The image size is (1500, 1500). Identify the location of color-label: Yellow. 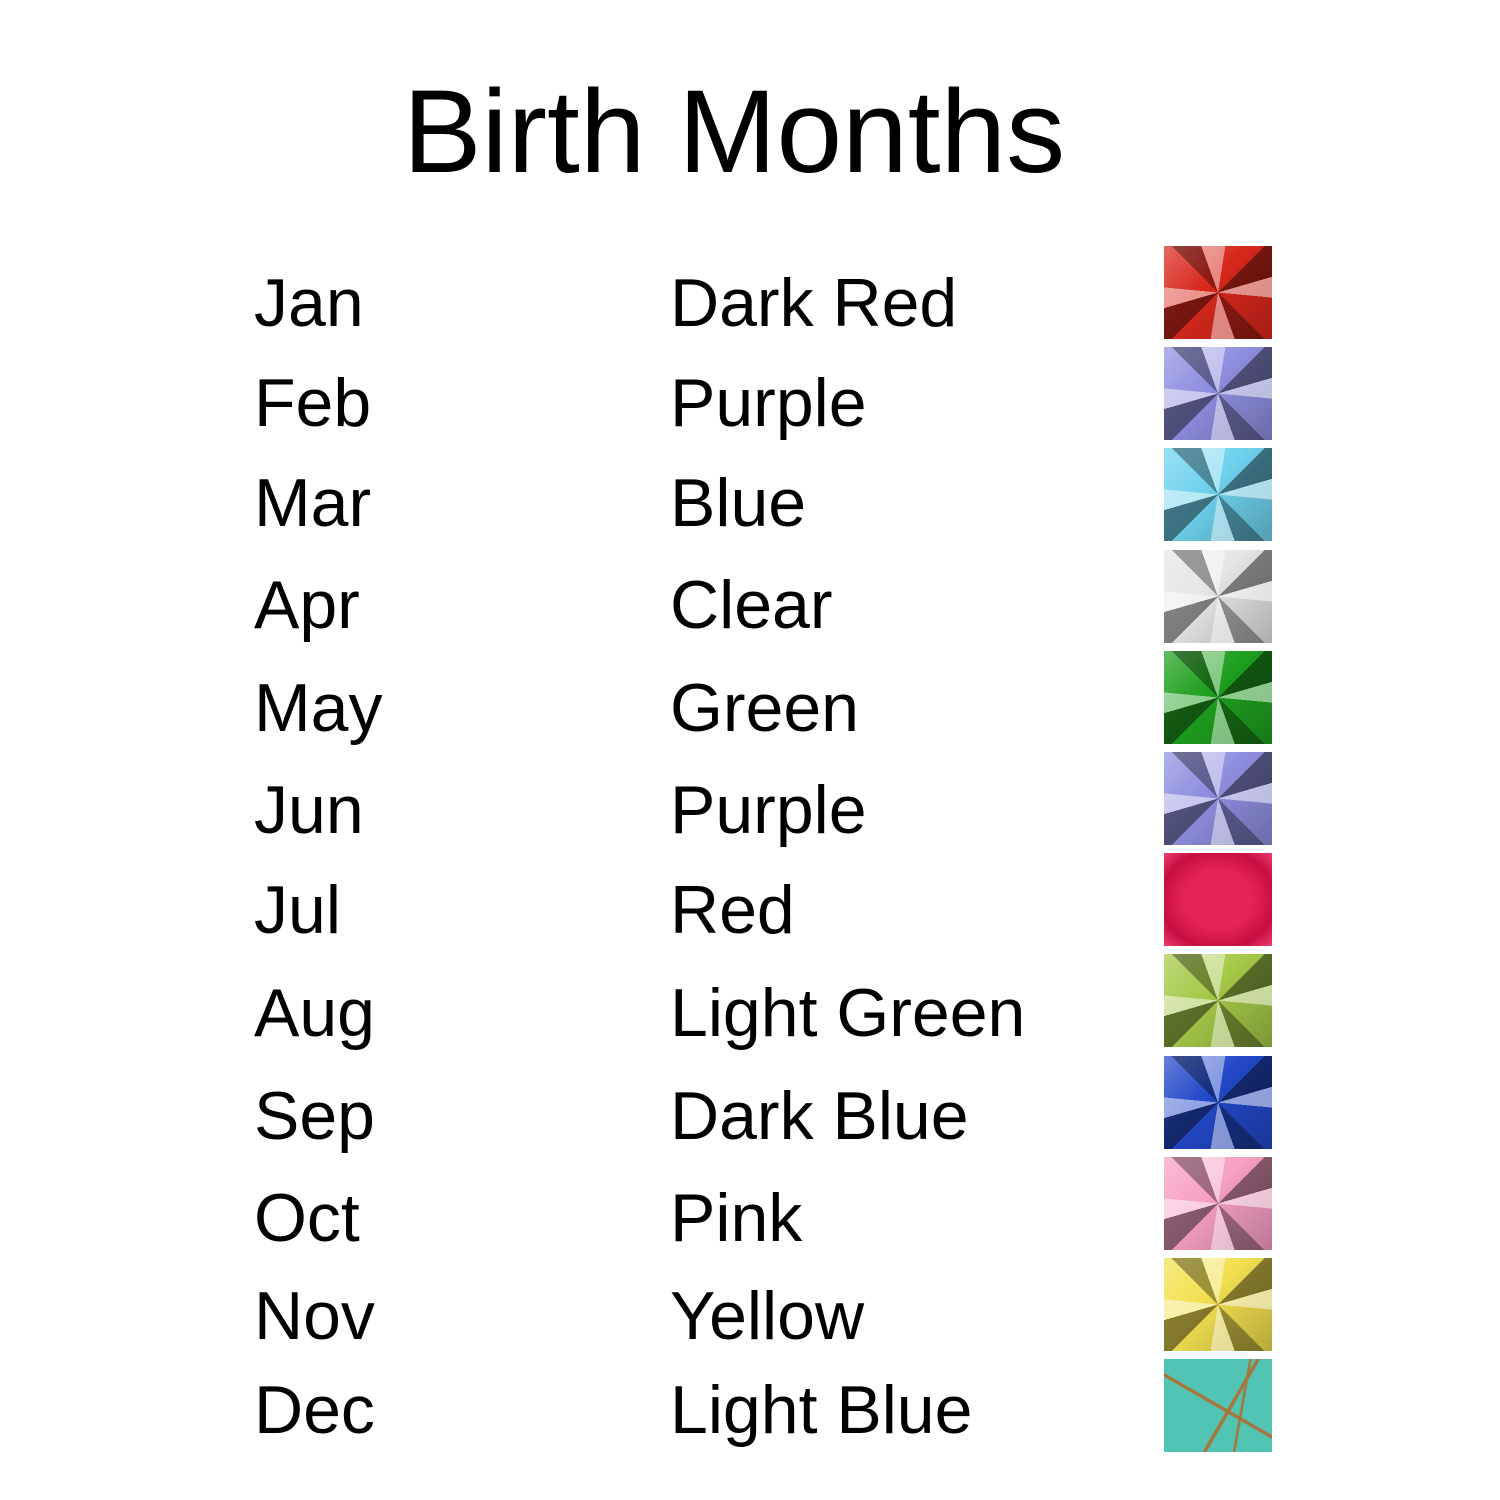
(767, 1316).